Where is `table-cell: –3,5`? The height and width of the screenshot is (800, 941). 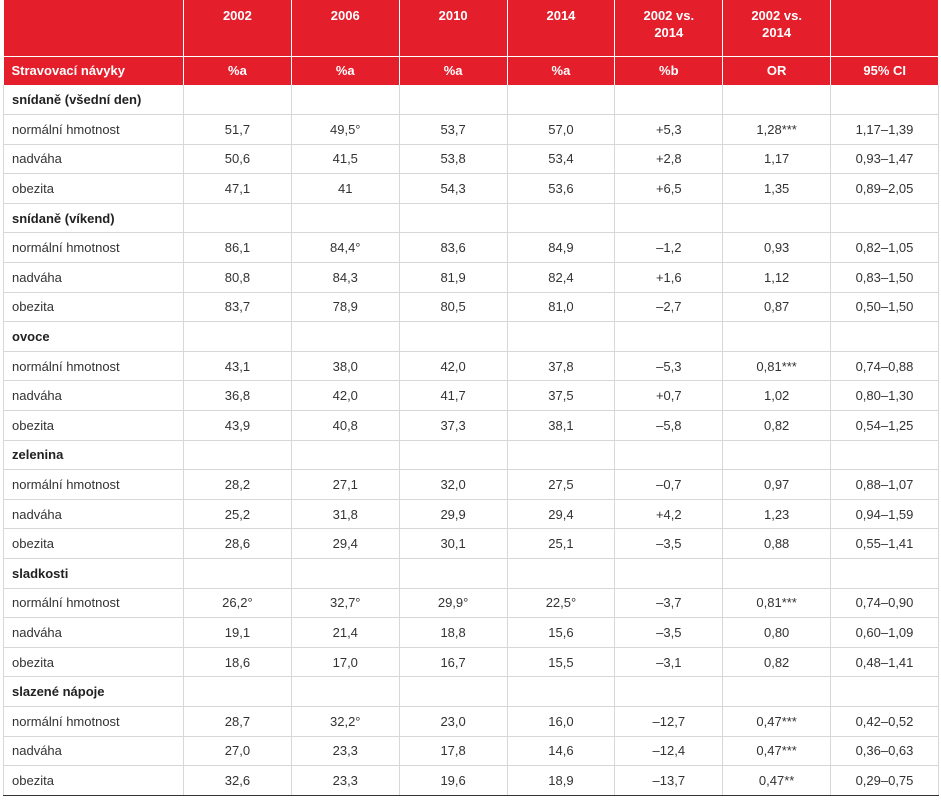
table-cell: –3,5 is located at coordinates (669, 632).